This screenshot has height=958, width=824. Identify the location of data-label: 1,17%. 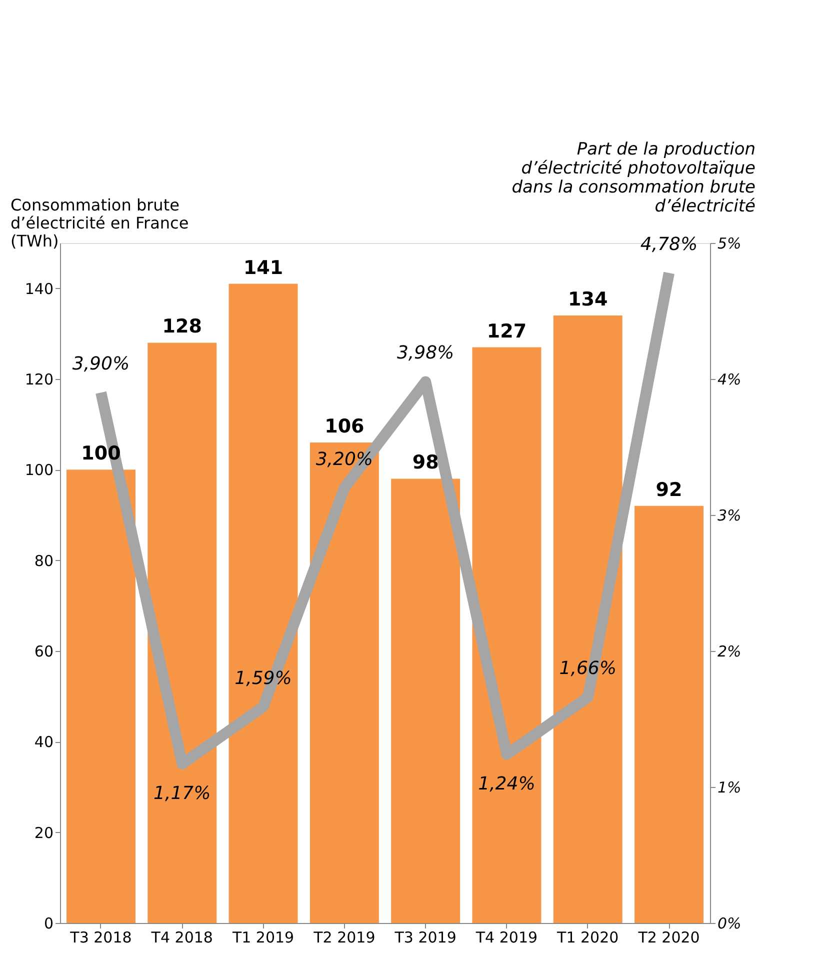
(182, 793).